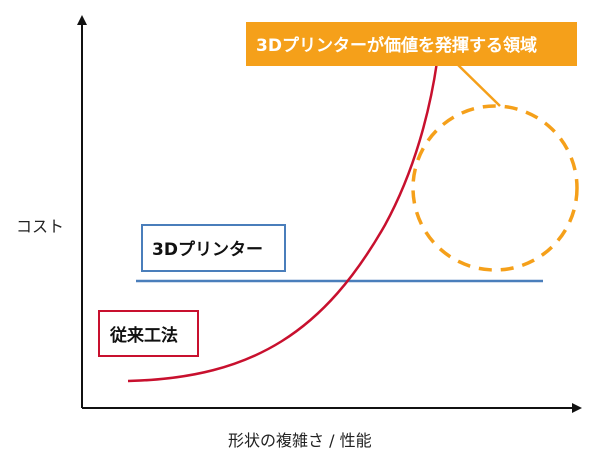 The image size is (600, 472). Describe the element at coordinates (495, 188) in the screenshot. I see `value-region-circle` at that location.